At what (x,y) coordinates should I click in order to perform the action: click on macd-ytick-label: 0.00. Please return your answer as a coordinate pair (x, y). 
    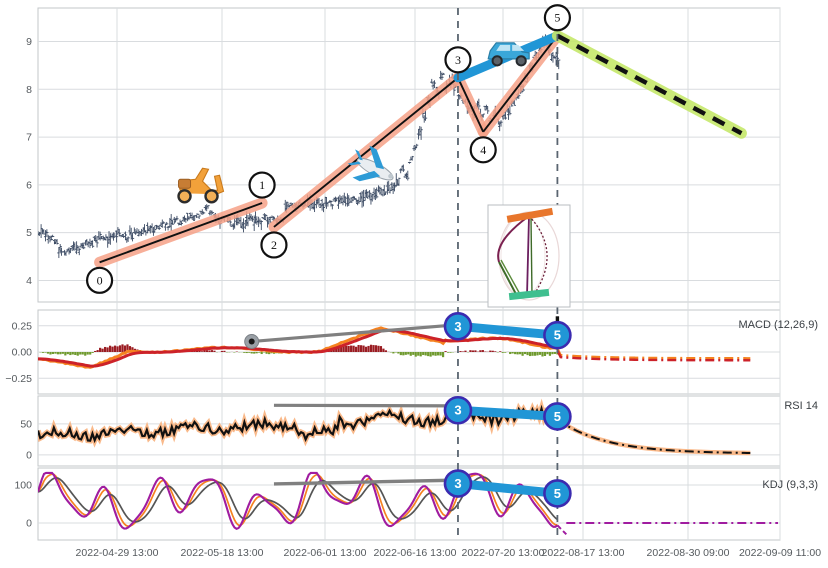
    Looking at the image, I should click on (22, 353).